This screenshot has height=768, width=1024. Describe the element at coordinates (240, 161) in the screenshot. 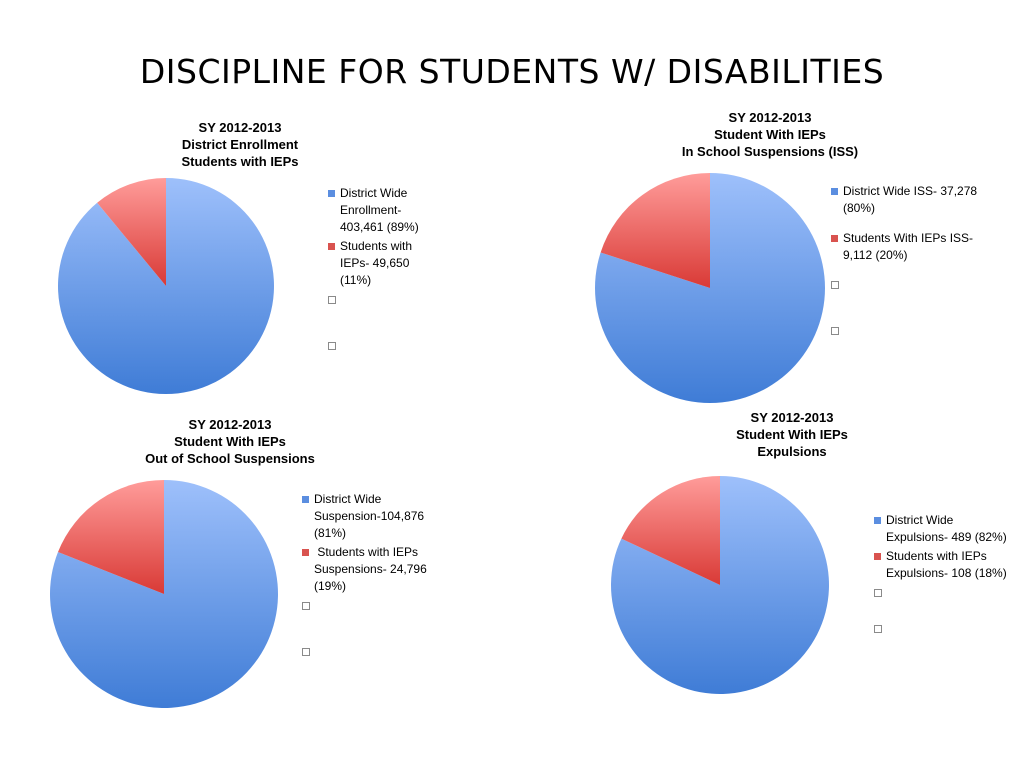

I see `chart-title-line: Students with IEPs` at that location.